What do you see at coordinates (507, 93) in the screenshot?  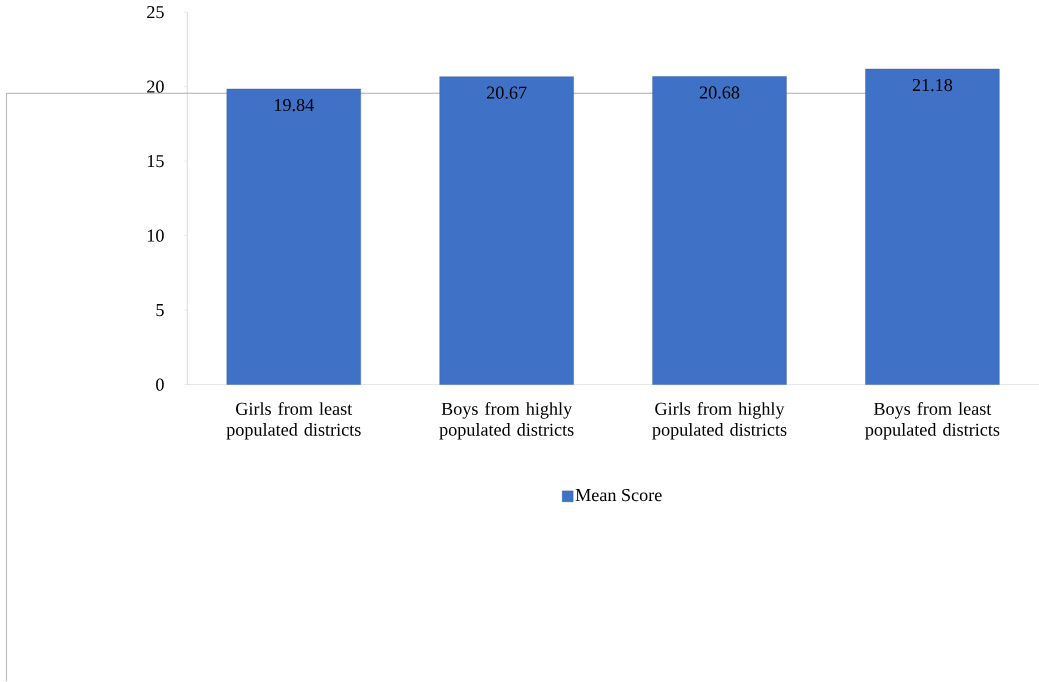 I see `data-label: 20.67` at bounding box center [507, 93].